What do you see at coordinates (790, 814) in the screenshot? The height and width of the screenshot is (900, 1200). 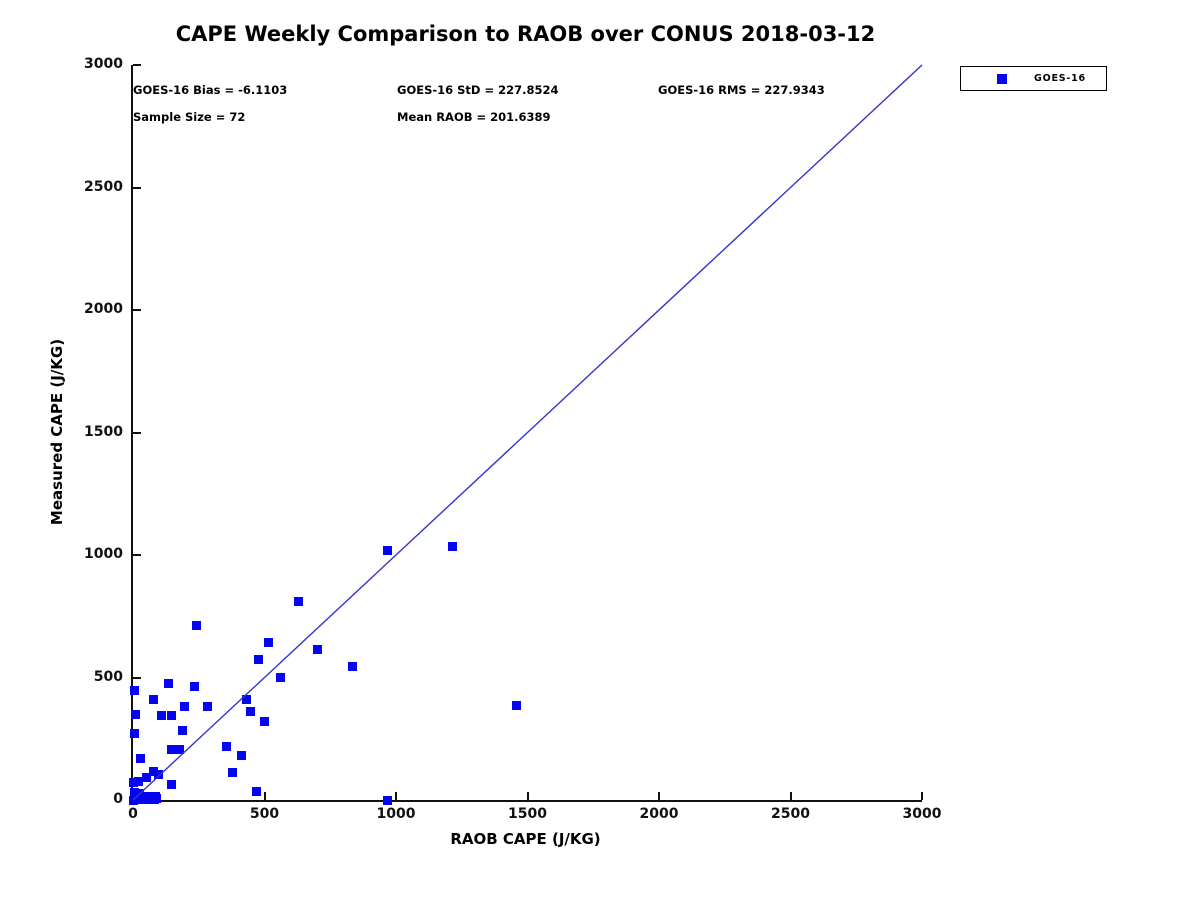 I see `x-tick-label: 2500` at bounding box center [790, 814].